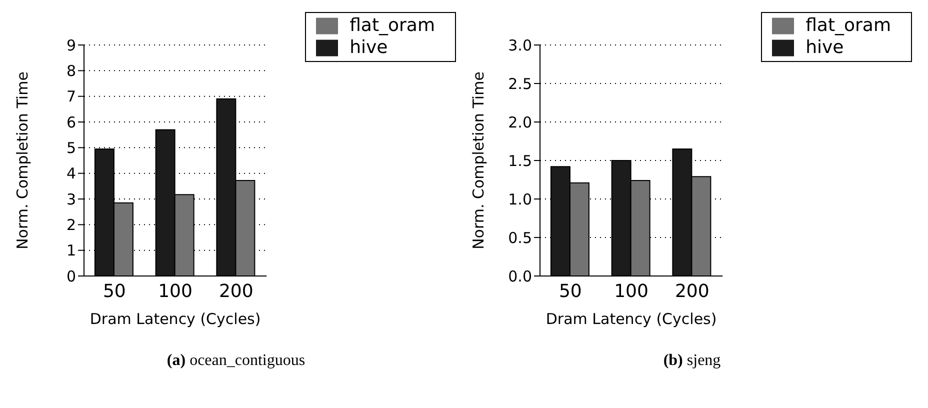 The width and height of the screenshot is (928, 408). What do you see at coordinates (71, 45) in the screenshot?
I see `y-tick-label: 9` at bounding box center [71, 45].